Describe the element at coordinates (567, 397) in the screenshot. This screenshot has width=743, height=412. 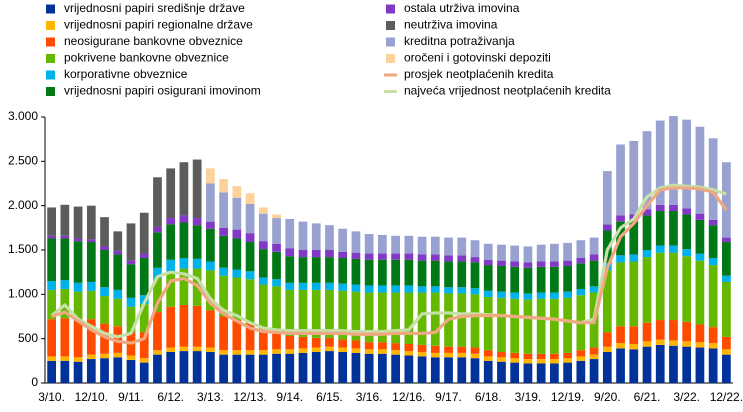
I see `x-tick-label: 12/19.` at that location.